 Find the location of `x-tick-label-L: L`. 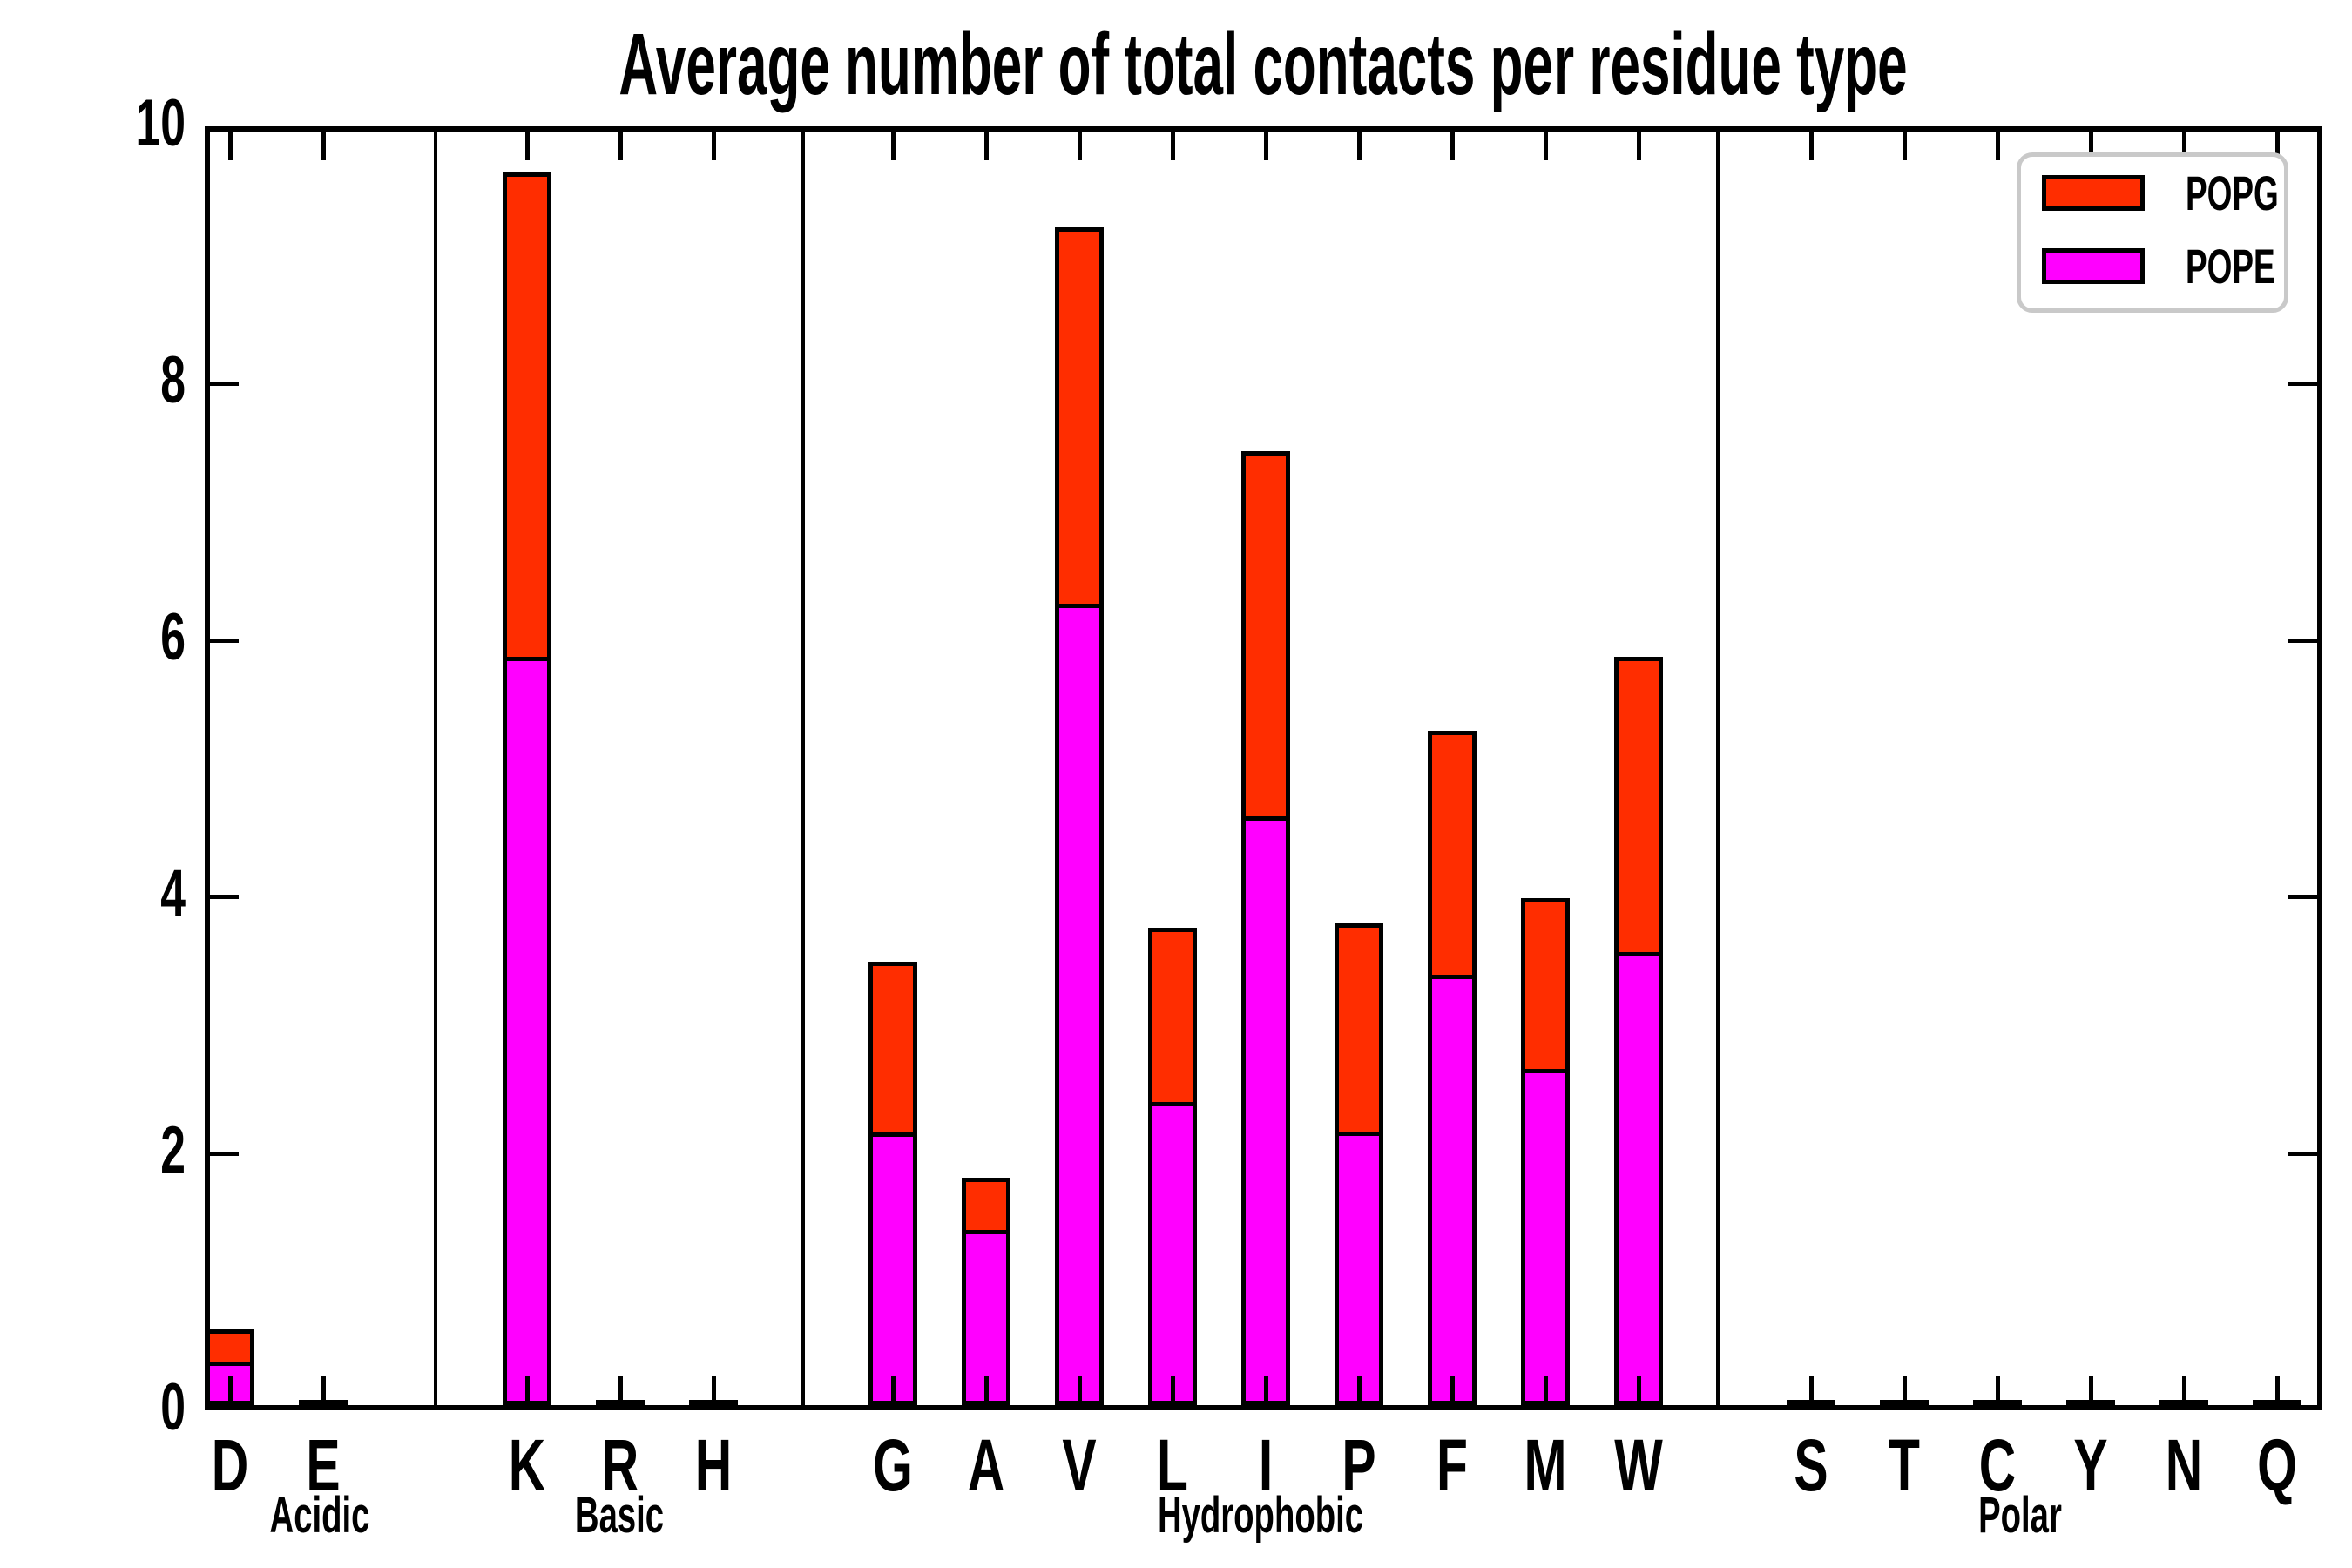

x-tick-label-L: L is located at coordinates (1172, 1465).